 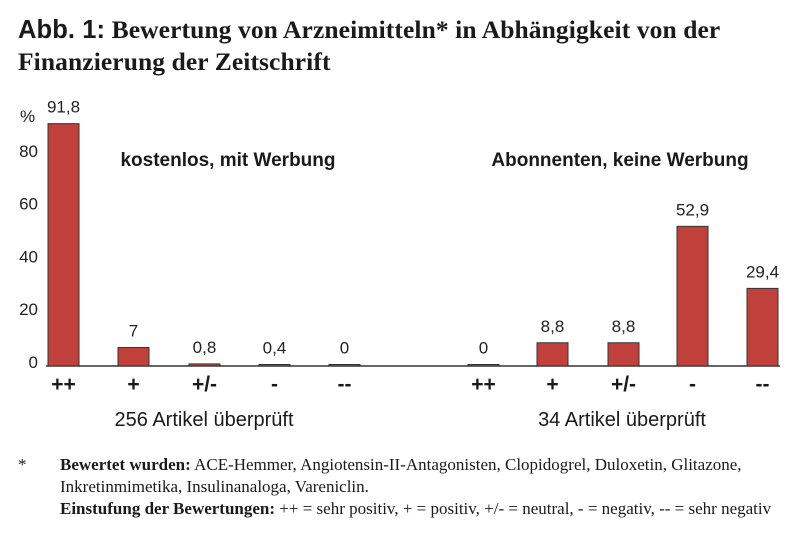 What do you see at coordinates (205, 347) in the screenshot?
I see `bar-value-label: 0,8` at bounding box center [205, 347].